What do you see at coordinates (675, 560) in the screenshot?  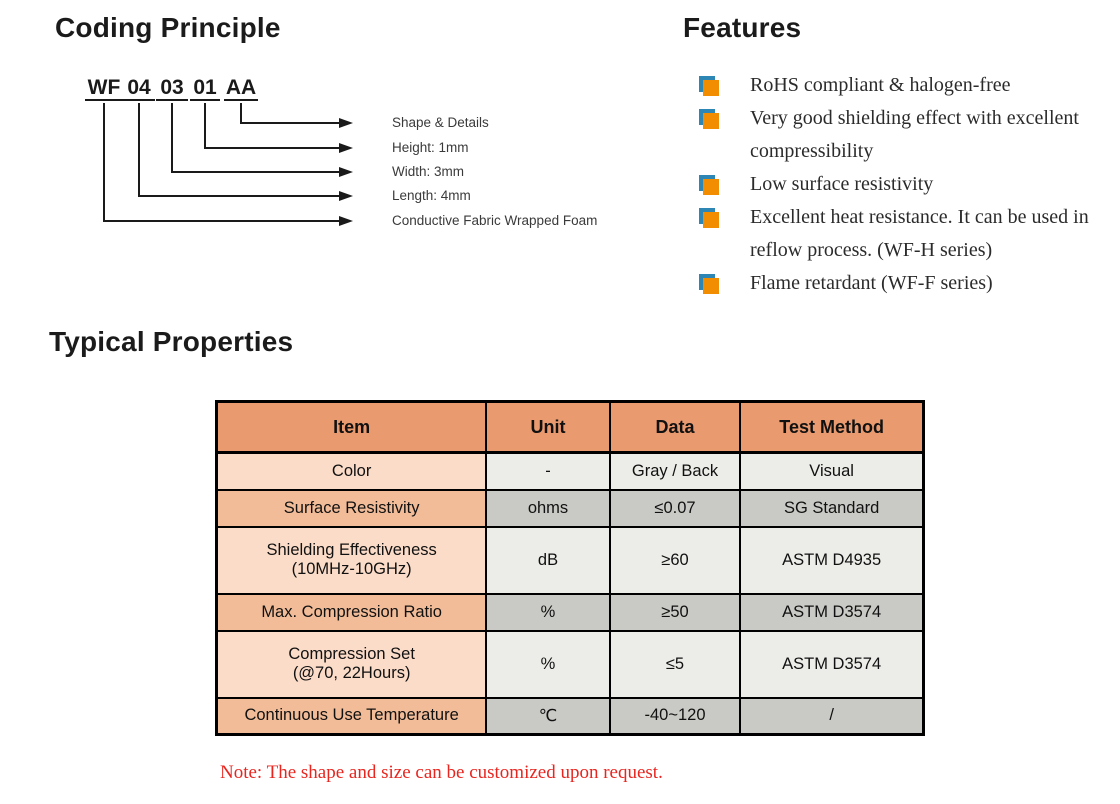 I see `cell-data: ≥60` at bounding box center [675, 560].